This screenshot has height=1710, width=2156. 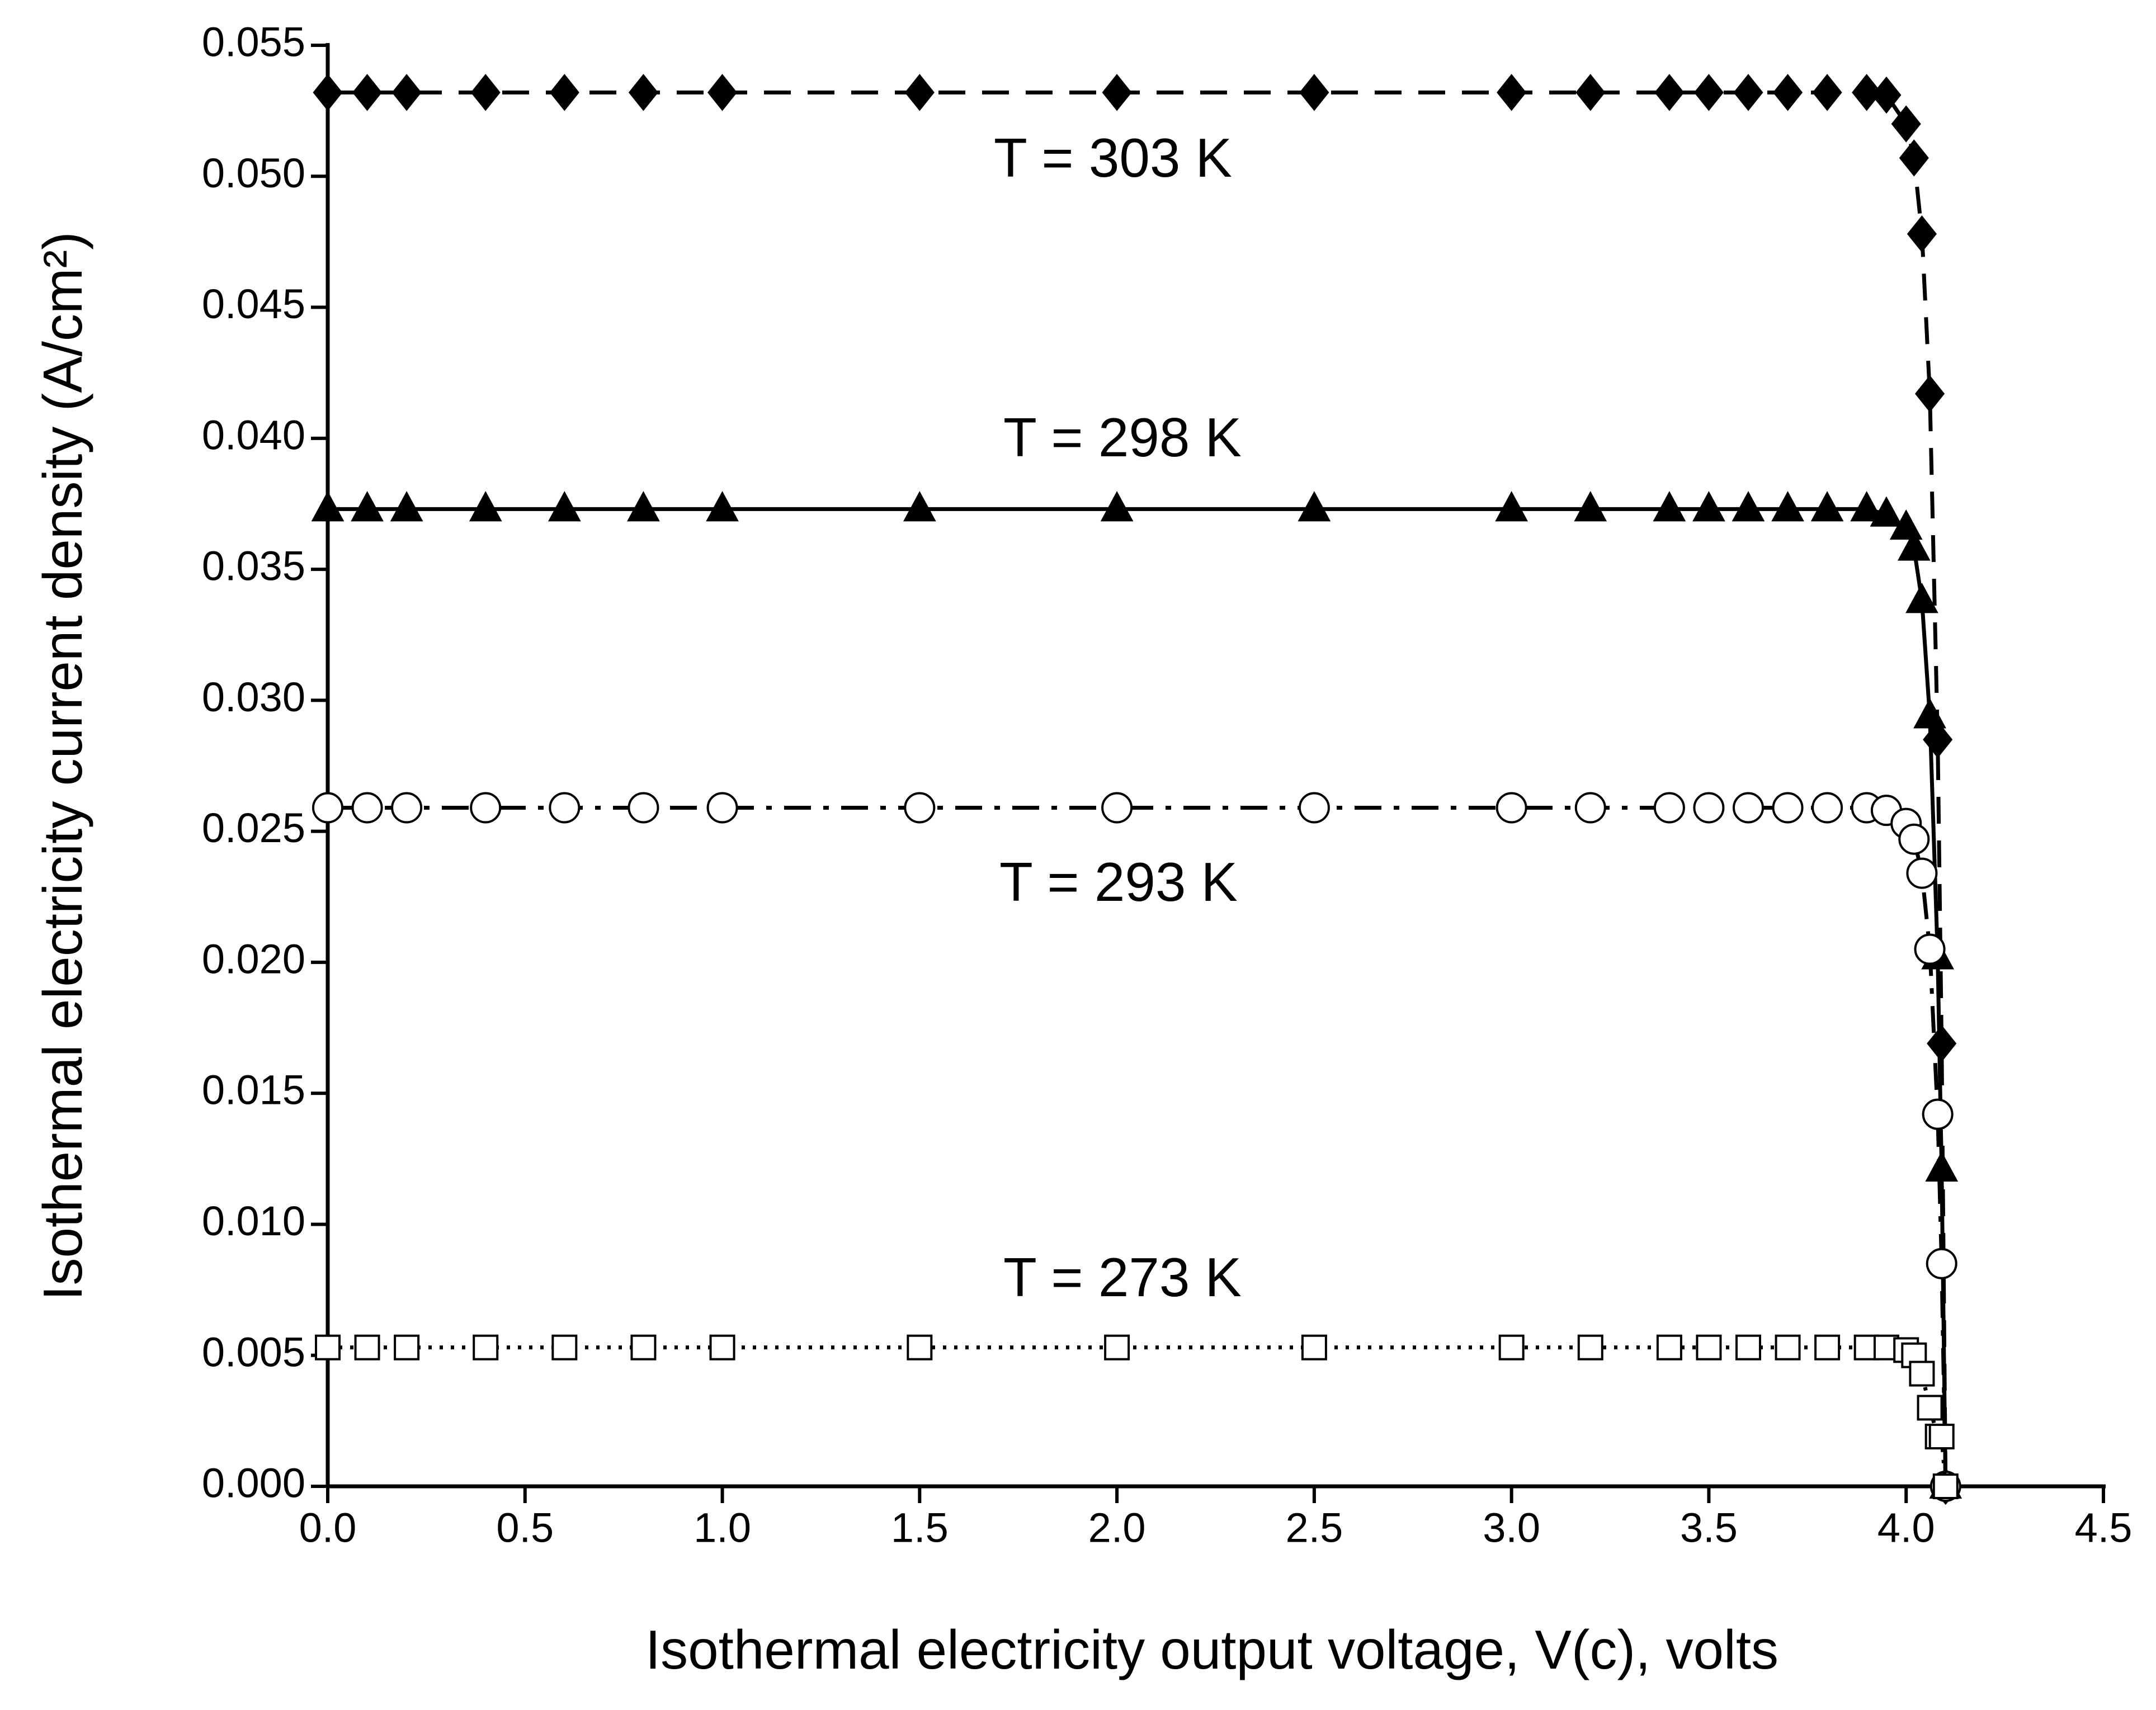 What do you see at coordinates (328, 1528) in the screenshot?
I see `x-tick-label: 0.0` at bounding box center [328, 1528].